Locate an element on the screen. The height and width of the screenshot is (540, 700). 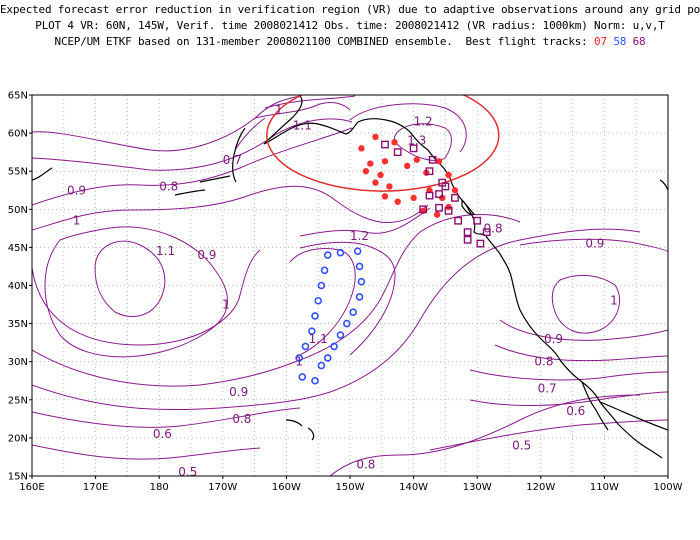
vr-circle is located at coordinates (383, 143).